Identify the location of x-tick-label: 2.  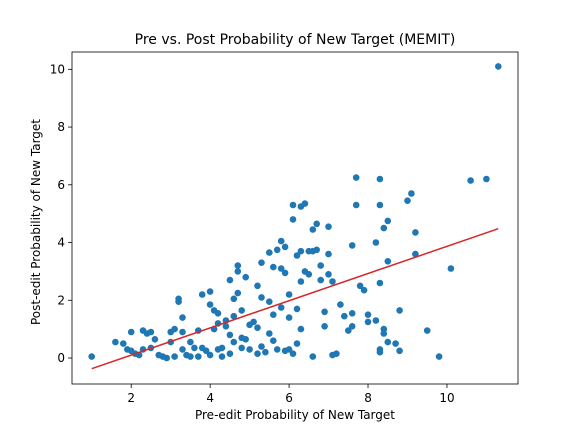
(131, 398).